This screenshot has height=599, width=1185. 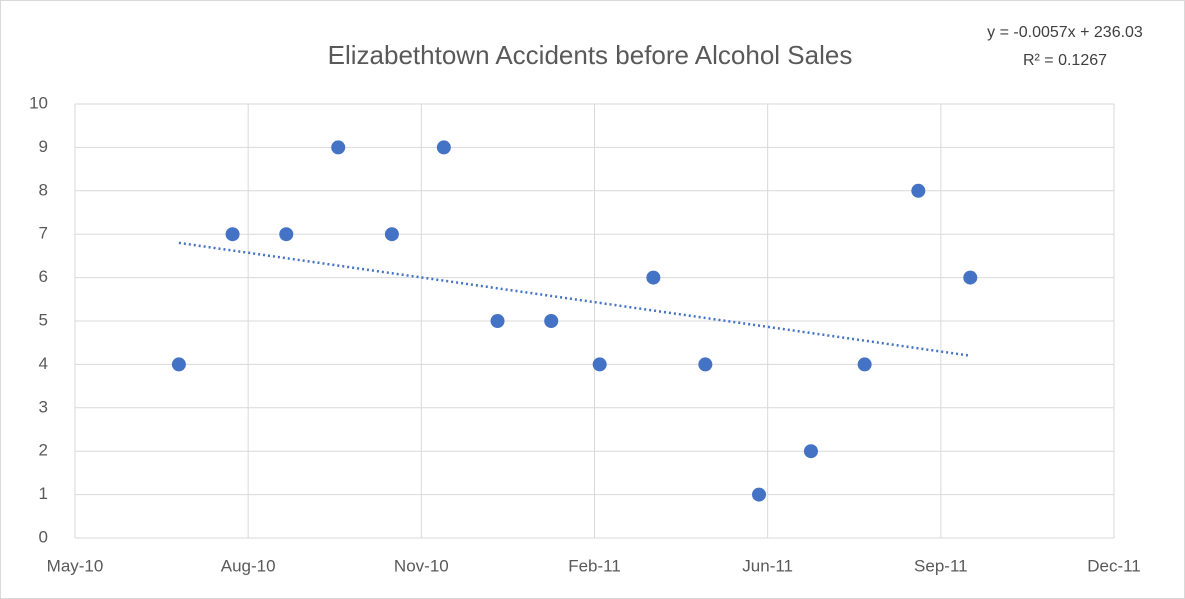 I want to click on x-tick-label: Dec-11, so click(x=1114, y=565).